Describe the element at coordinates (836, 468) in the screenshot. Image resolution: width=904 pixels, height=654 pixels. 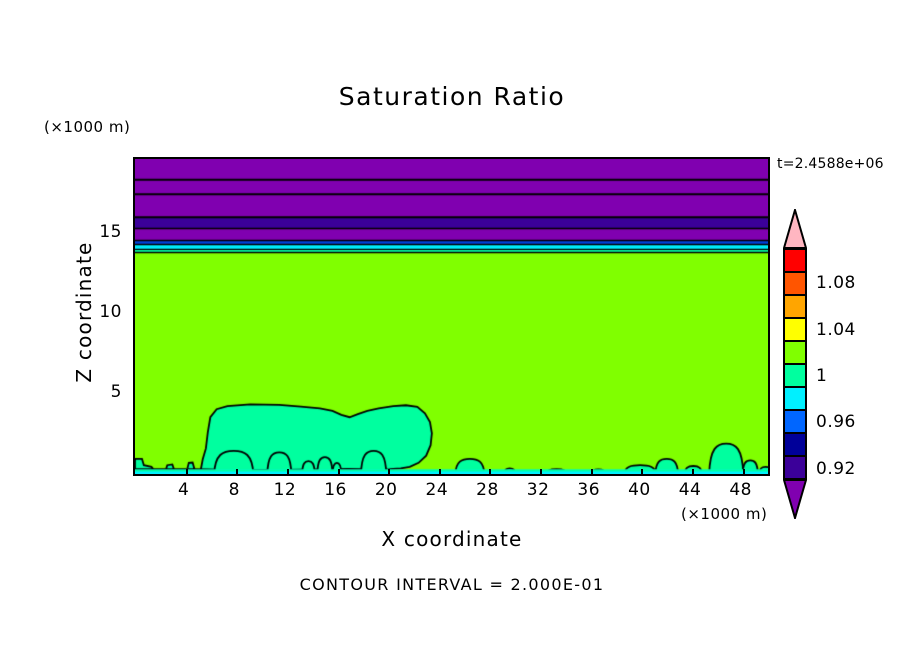
I see `colorbar-tick-label: 0.92` at that location.